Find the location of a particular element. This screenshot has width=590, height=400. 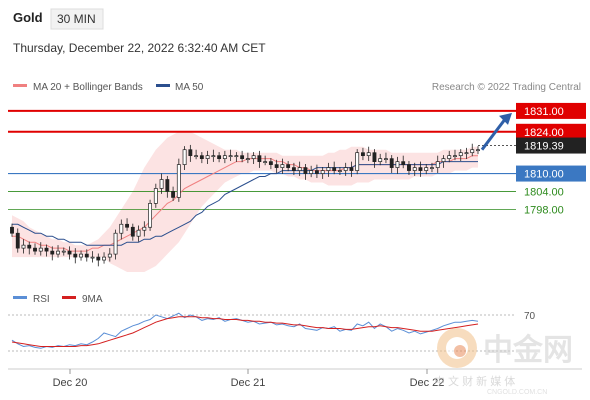

level-label-1804.00: 1804.00 is located at coordinates (544, 192).